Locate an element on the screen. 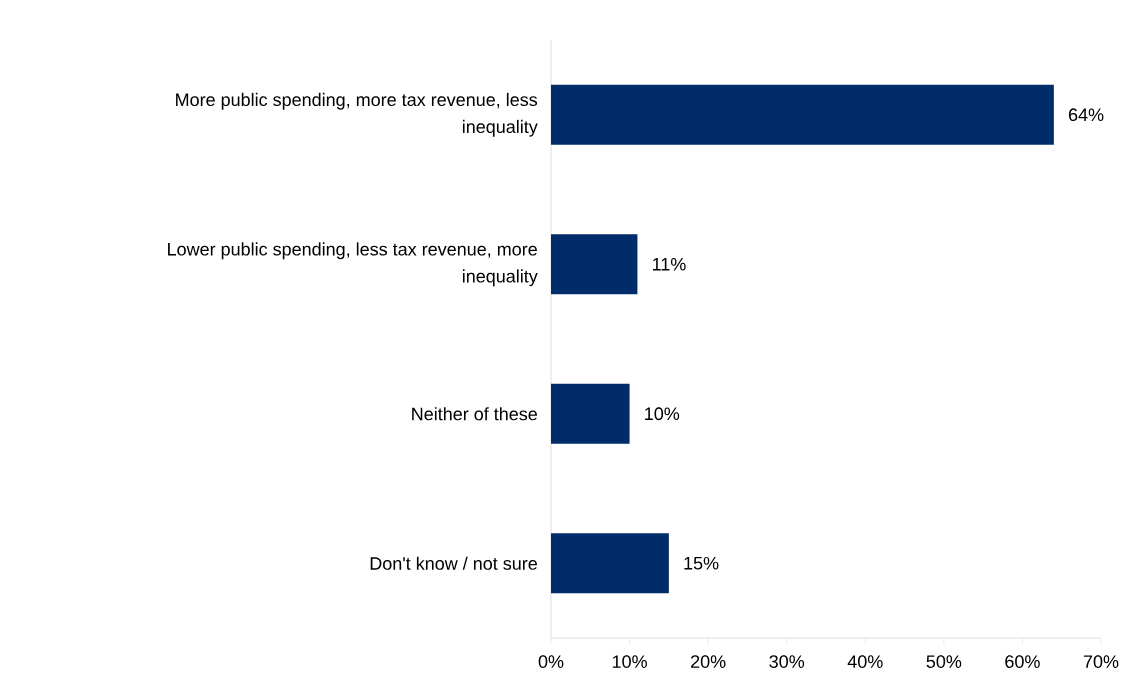 The height and width of the screenshot is (697, 1138). x-tick-label: 30% is located at coordinates (787, 661).